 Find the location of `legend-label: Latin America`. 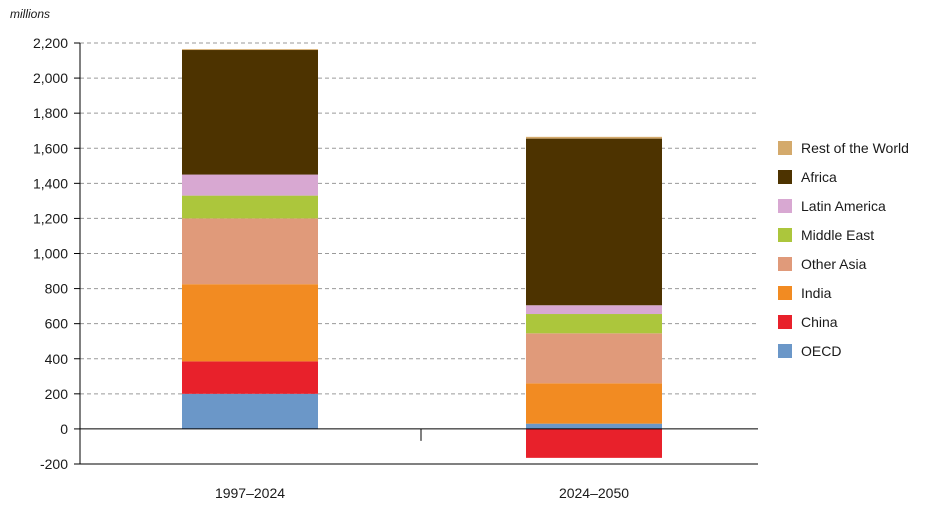

legend-label: Latin America is located at coordinates (843, 206).